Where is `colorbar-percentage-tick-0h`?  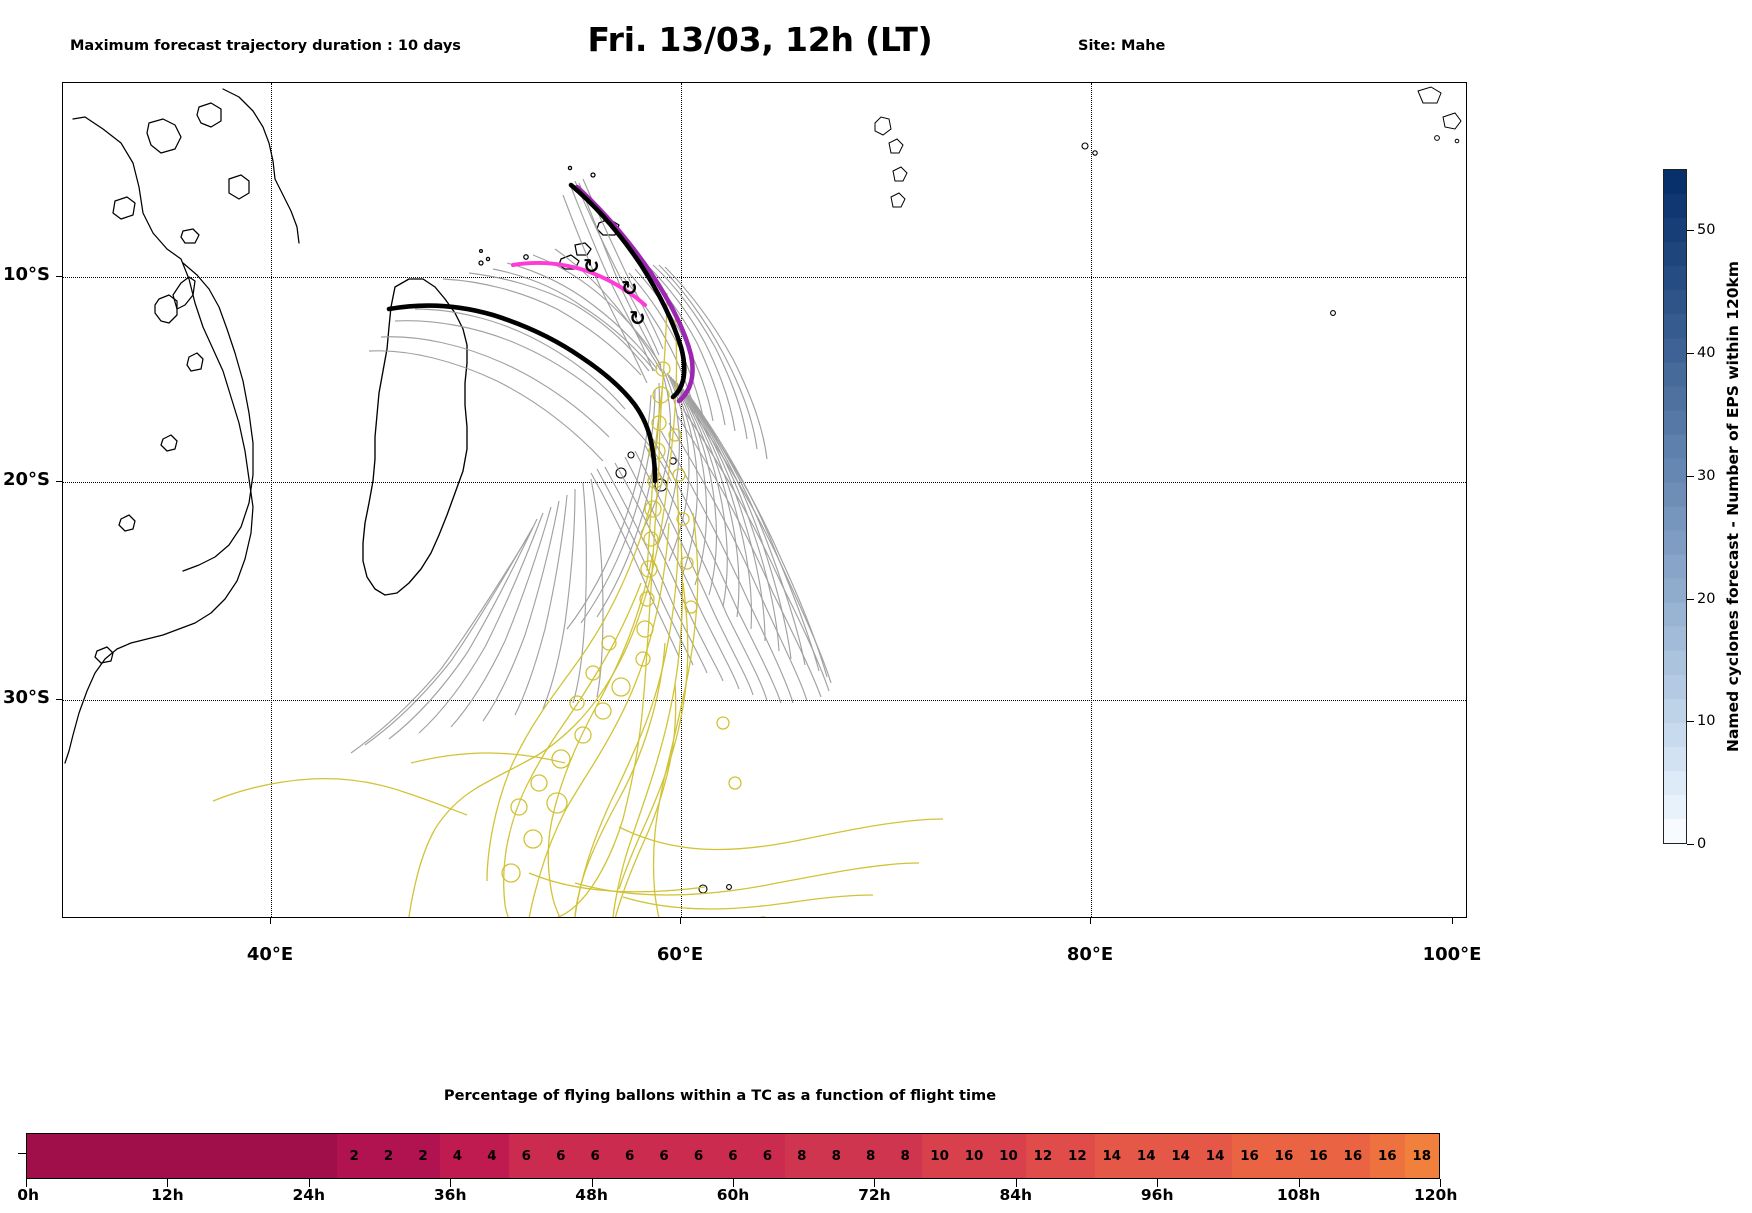
colorbar-percentage-tick-0h is located at coordinates (26, 1183).